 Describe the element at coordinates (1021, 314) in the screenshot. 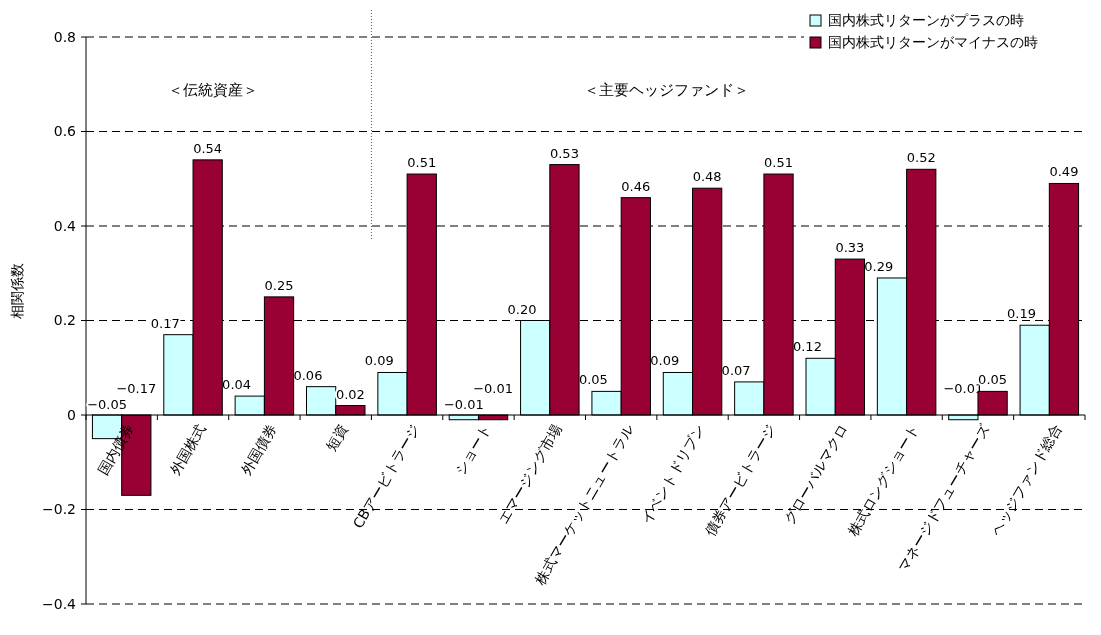

I see `data-label: 0.19` at that location.